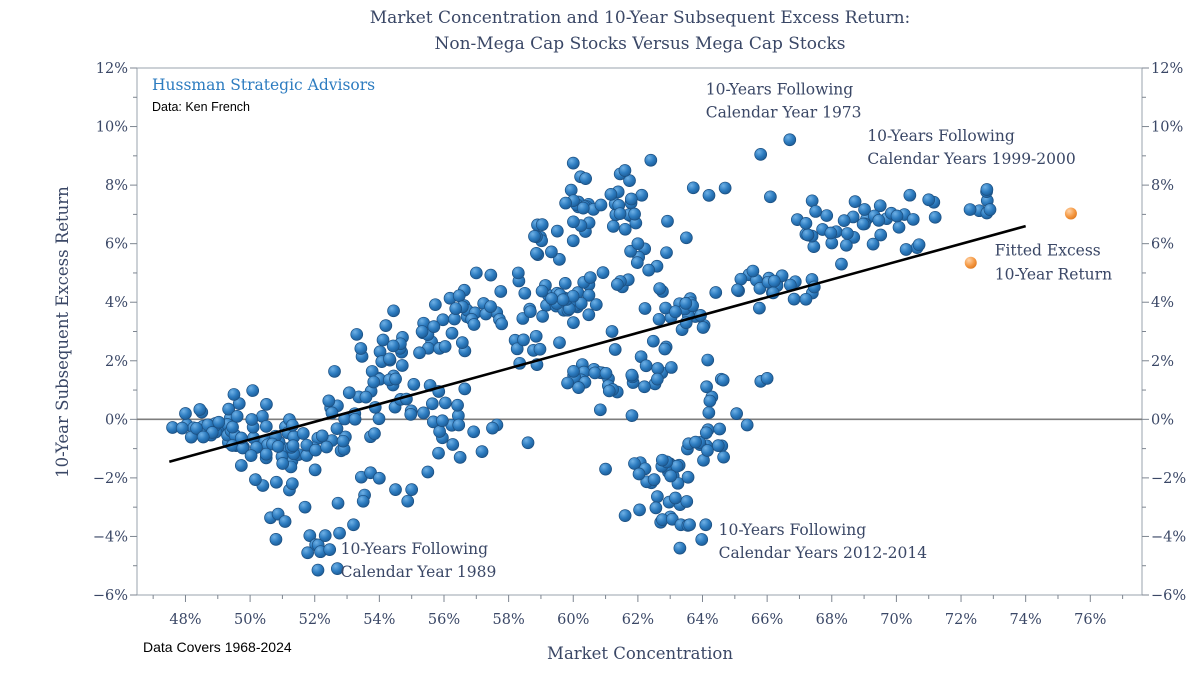 The width and height of the screenshot is (1200, 675). What do you see at coordinates (1162, 420) in the screenshot?
I see `y-tick-label-right: 0%` at bounding box center [1162, 420].